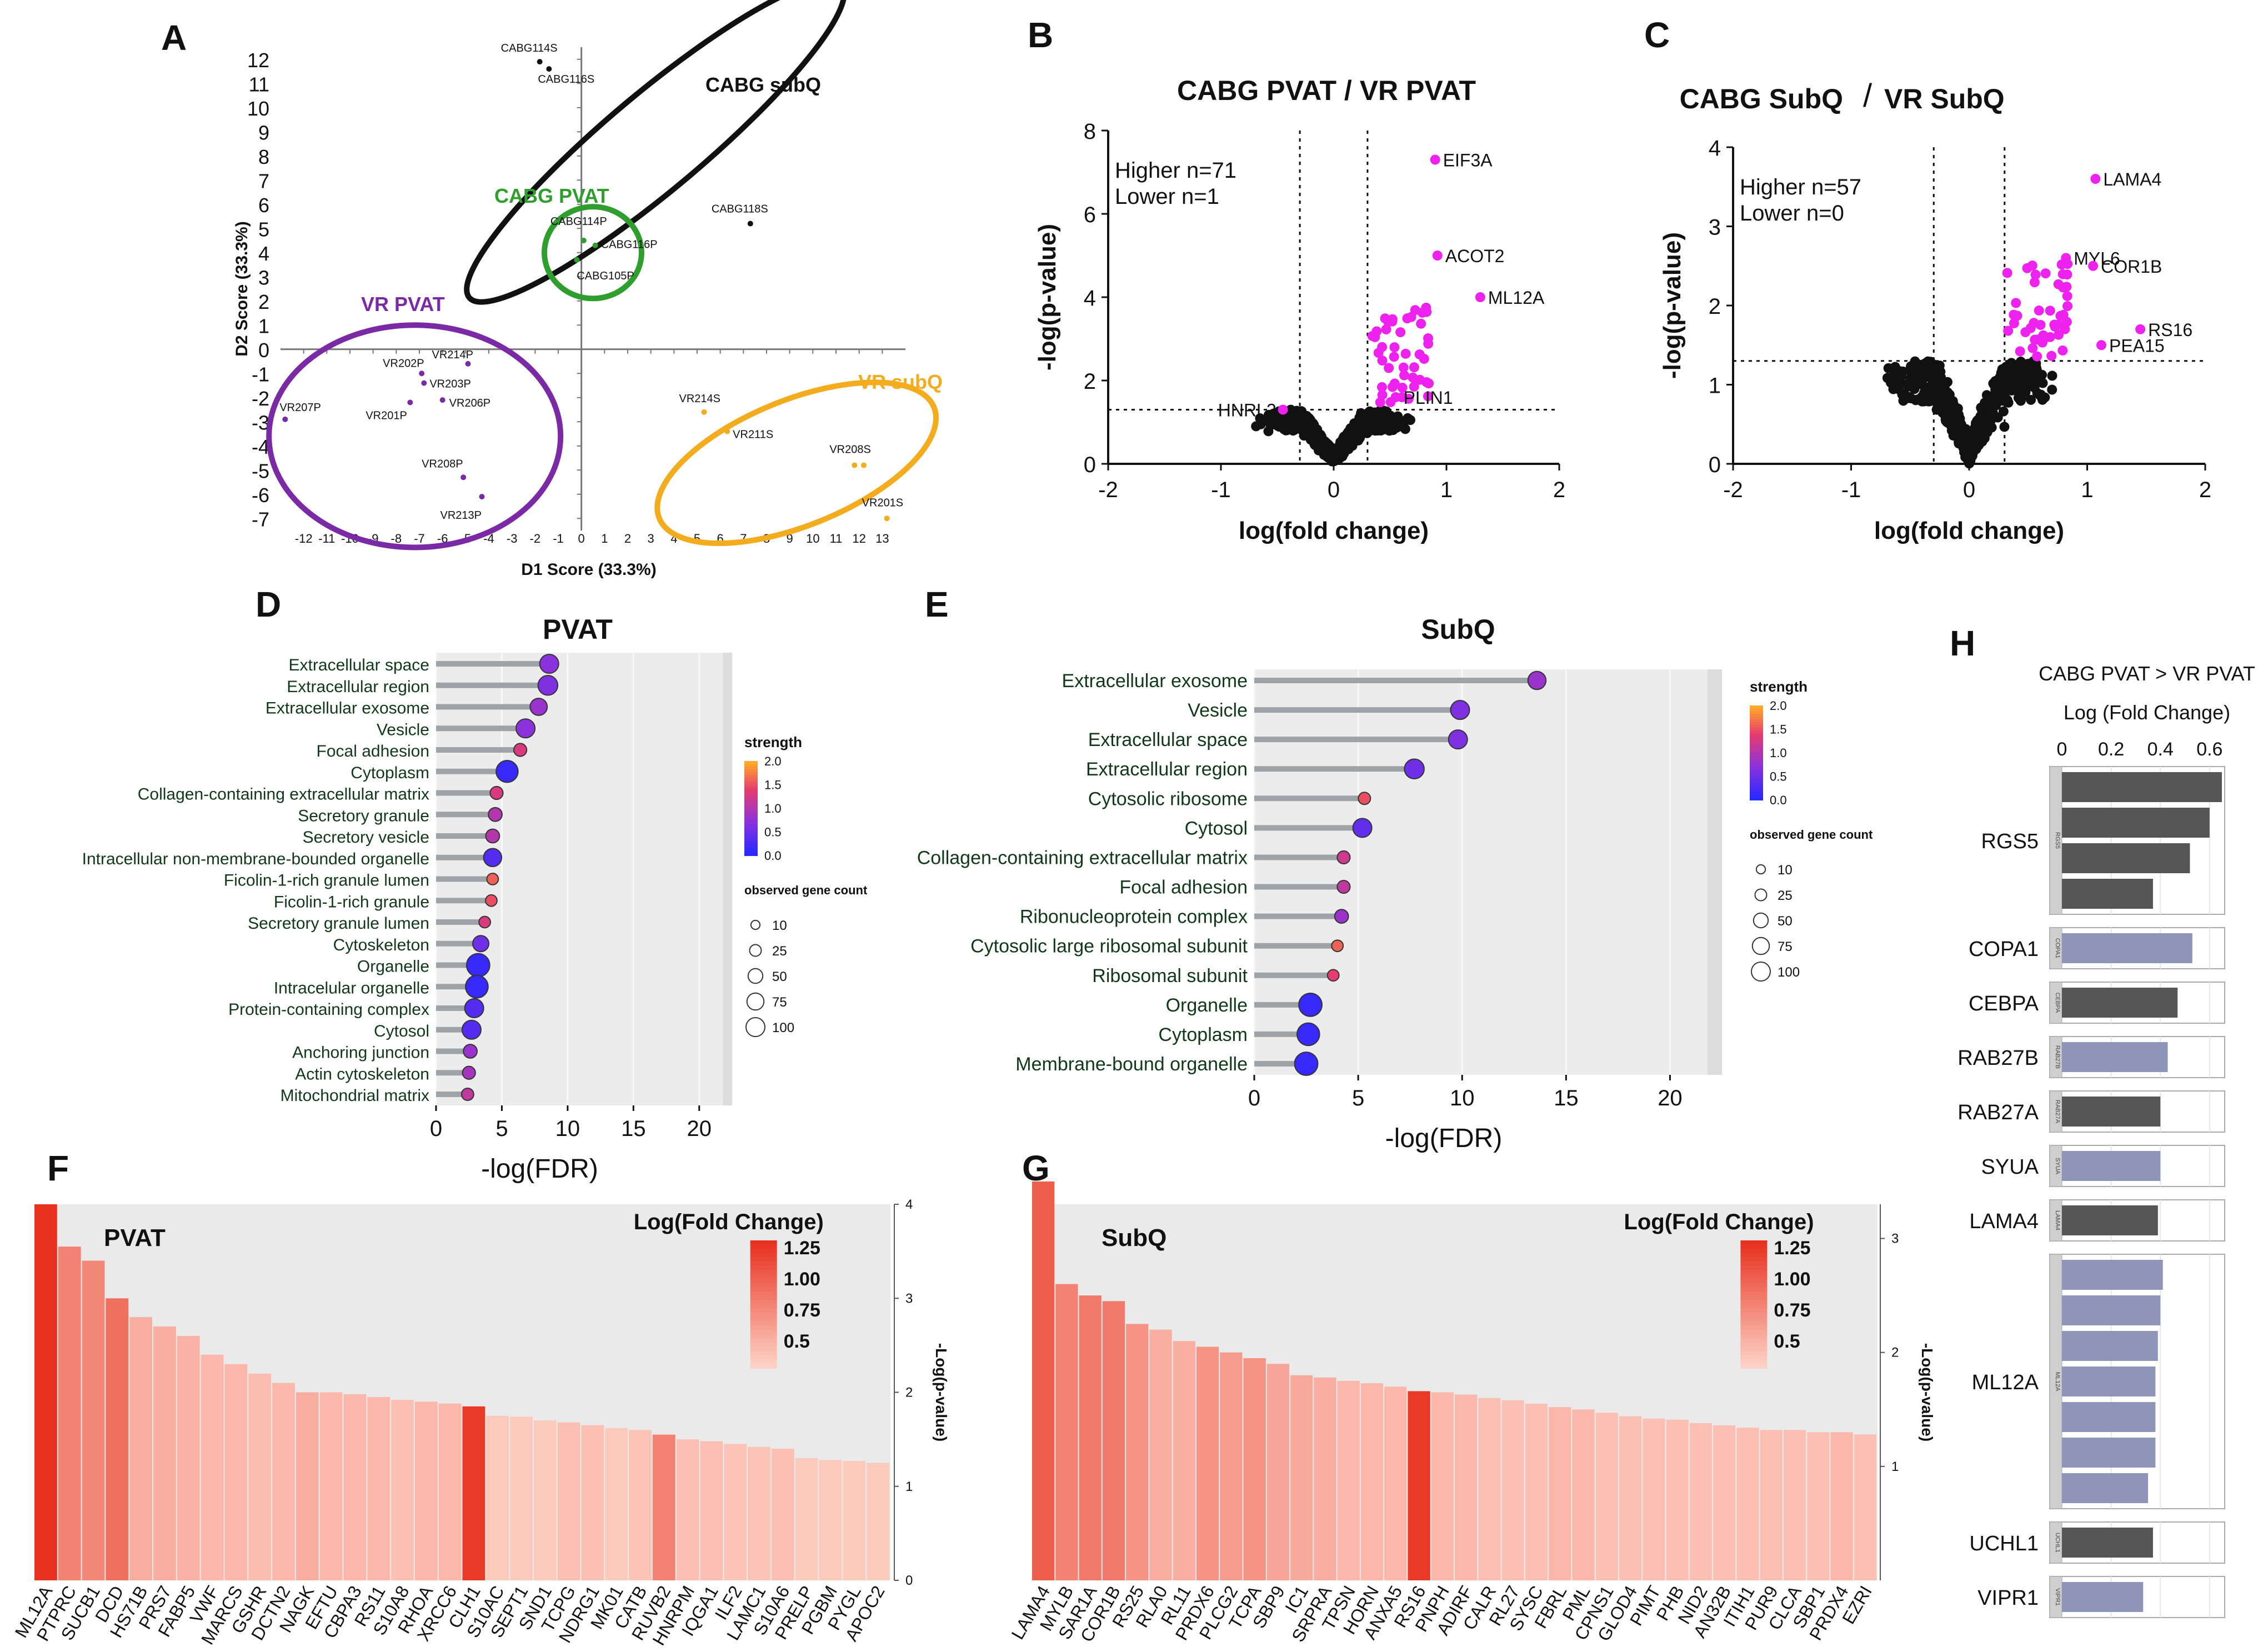  I want to click on group-strip-label: CEBPA, so click(2057, 1003).